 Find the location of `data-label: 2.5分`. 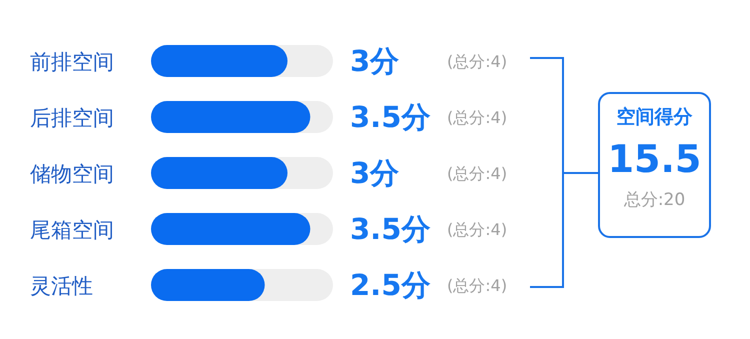

data-label: 2.5分 is located at coordinates (391, 285).